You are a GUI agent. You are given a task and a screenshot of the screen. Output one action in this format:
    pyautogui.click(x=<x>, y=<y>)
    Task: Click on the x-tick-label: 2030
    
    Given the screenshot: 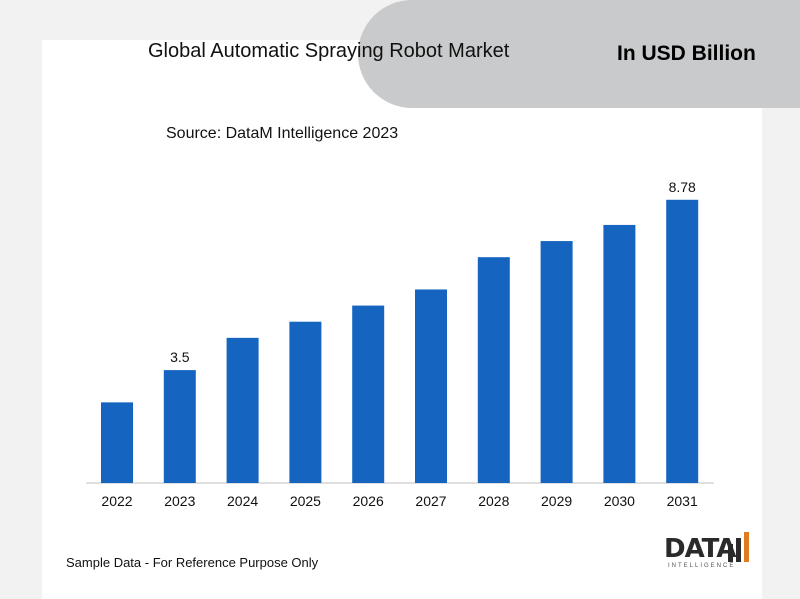 What is the action you would take?
    pyautogui.click(x=619, y=501)
    